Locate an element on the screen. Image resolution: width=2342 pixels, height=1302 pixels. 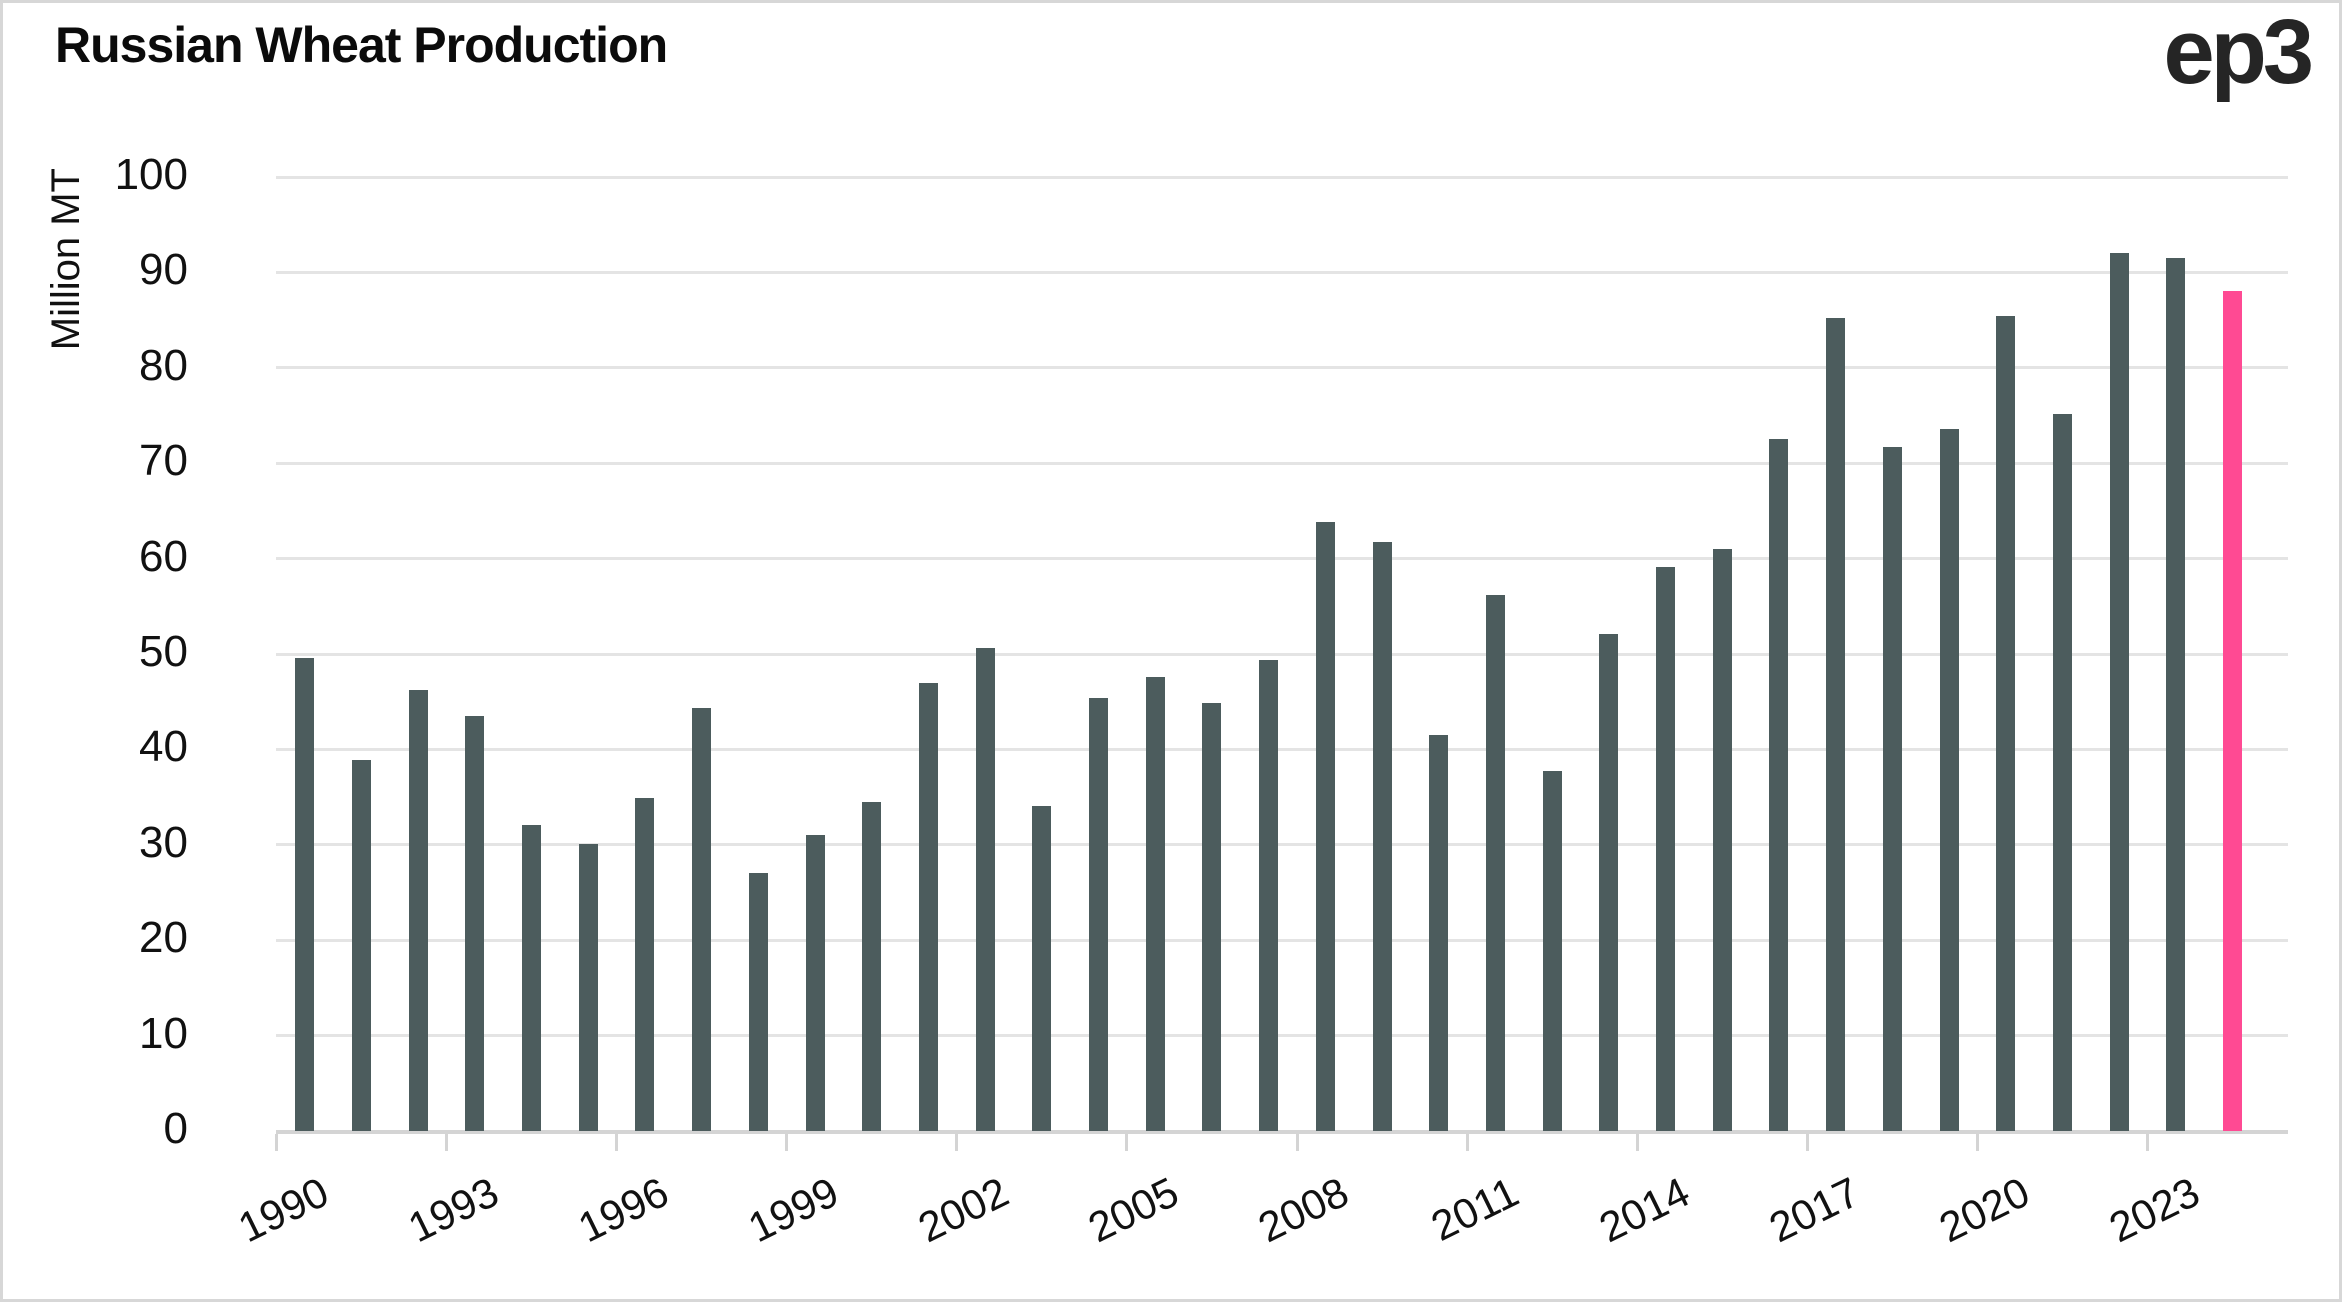
bar-1992 is located at coordinates (418, 910).